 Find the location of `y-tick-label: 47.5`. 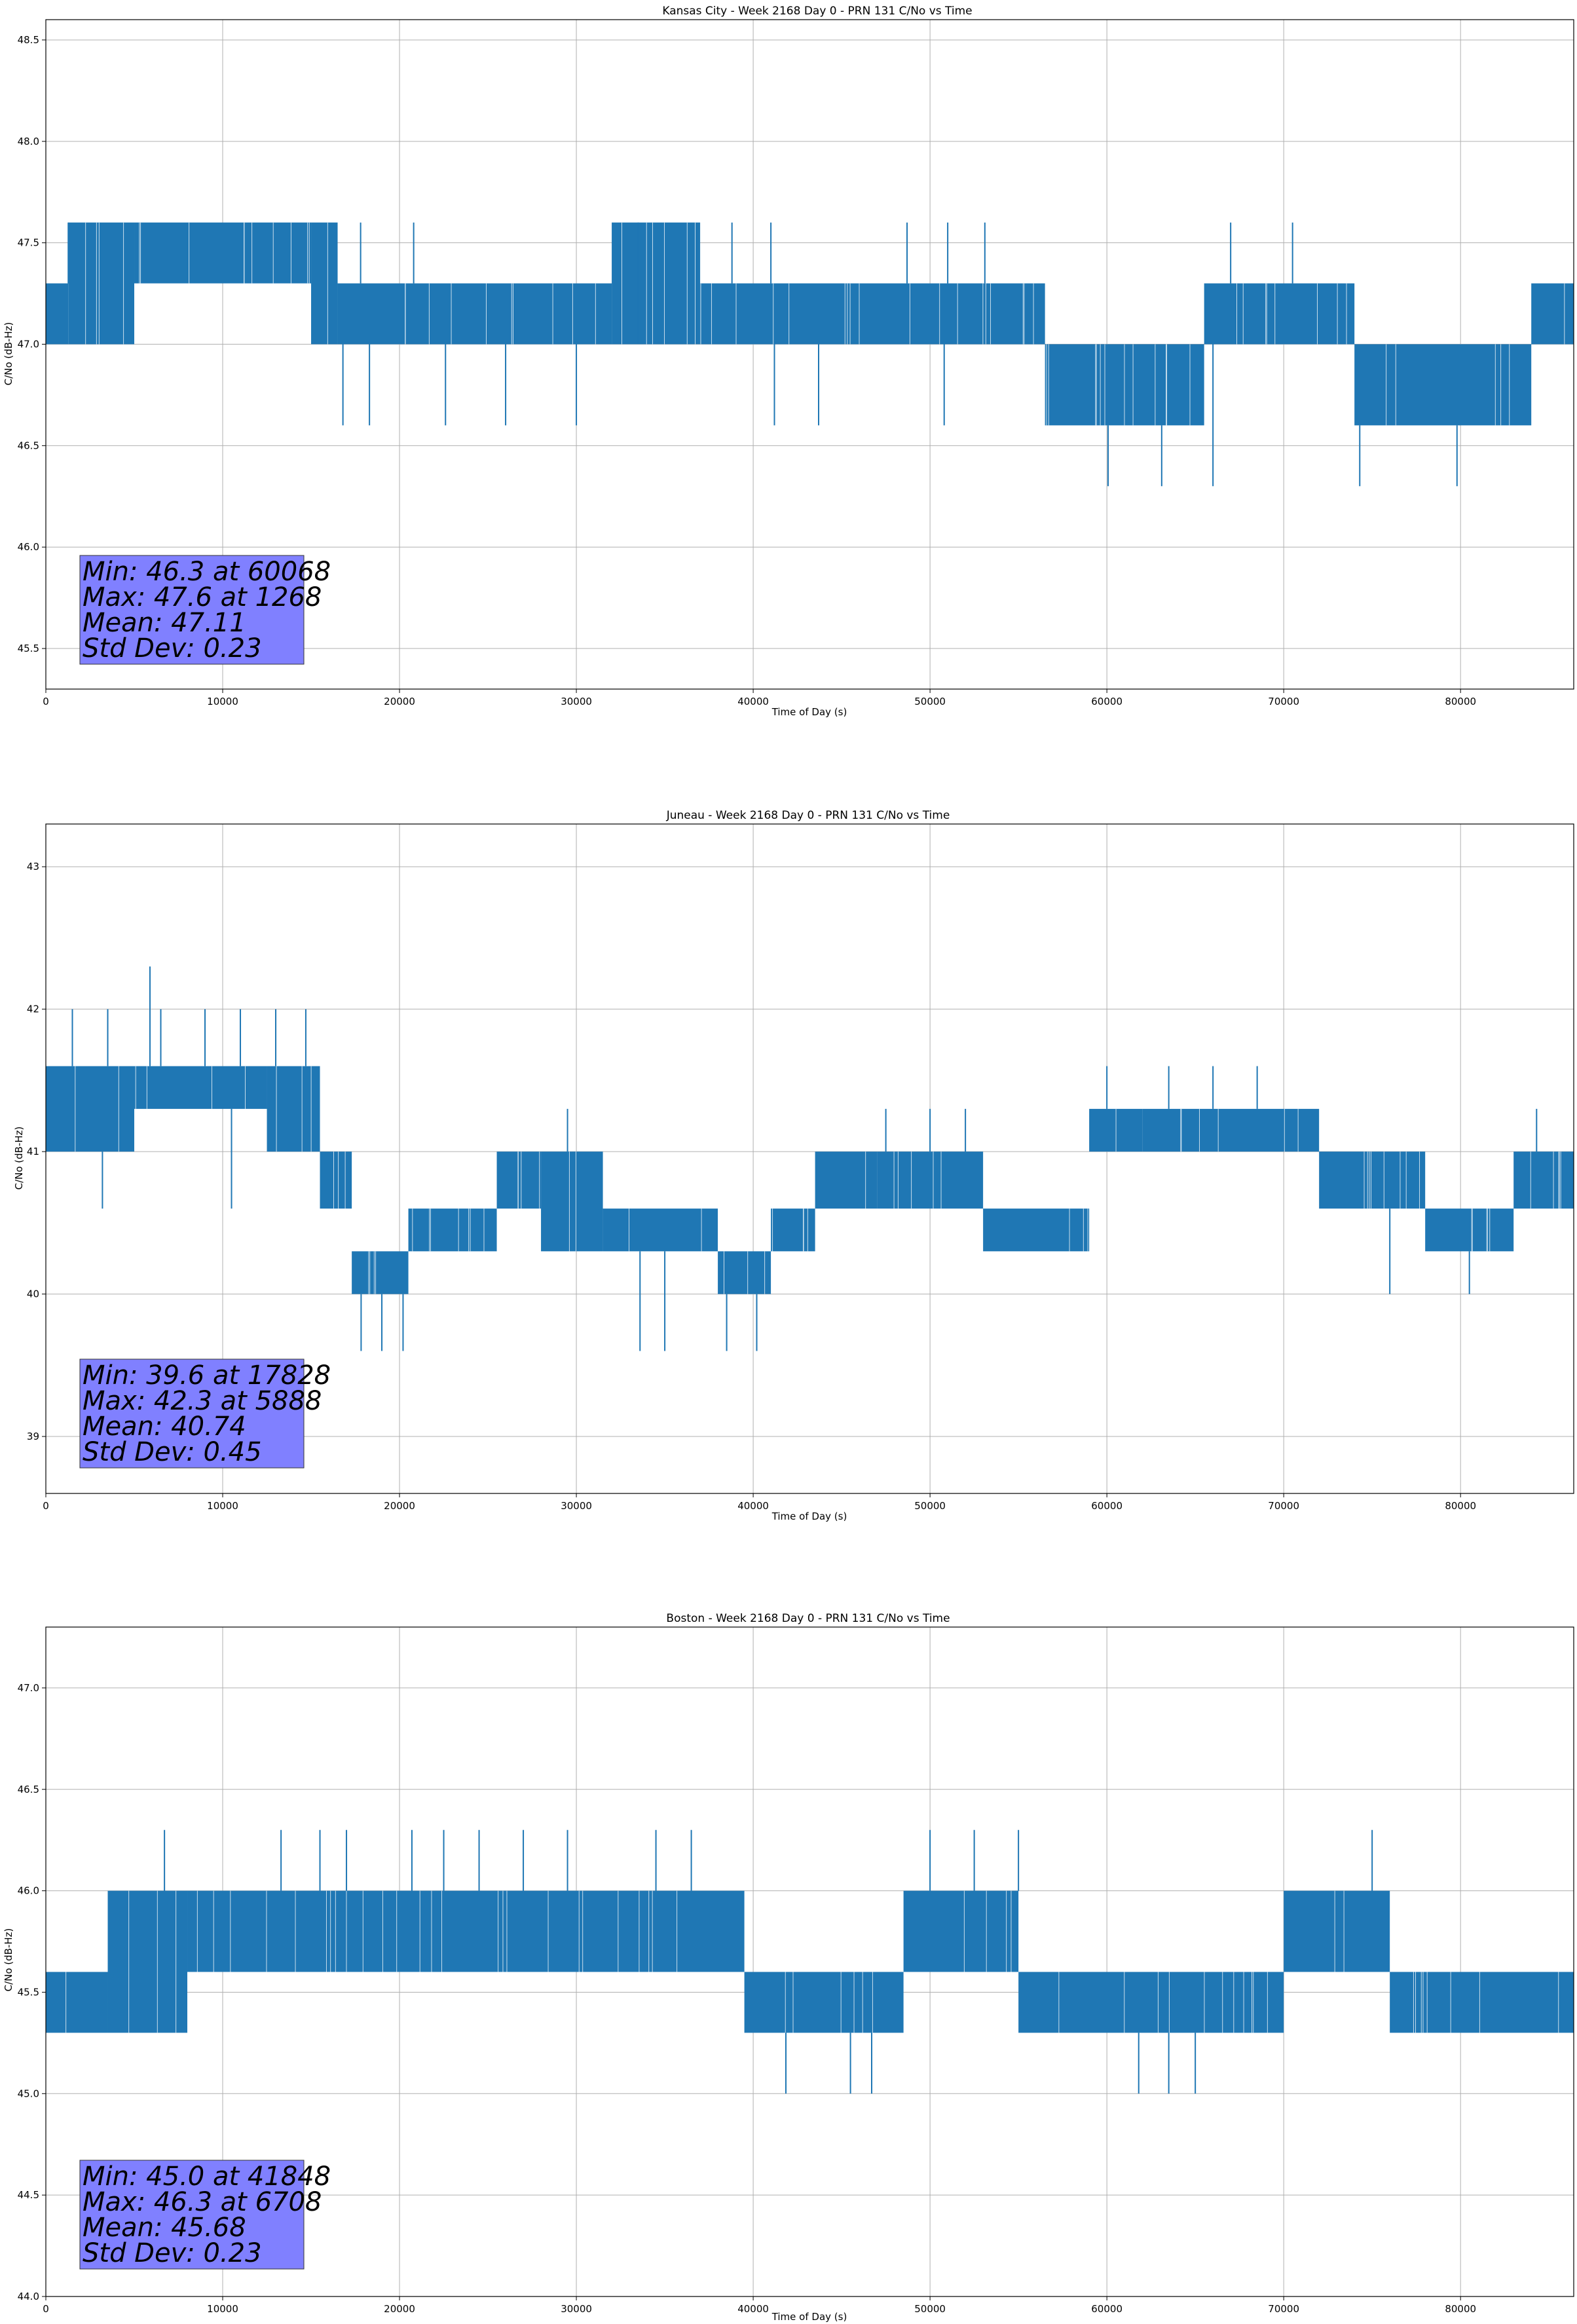

y-tick-label: 47.5 is located at coordinates (28, 243).